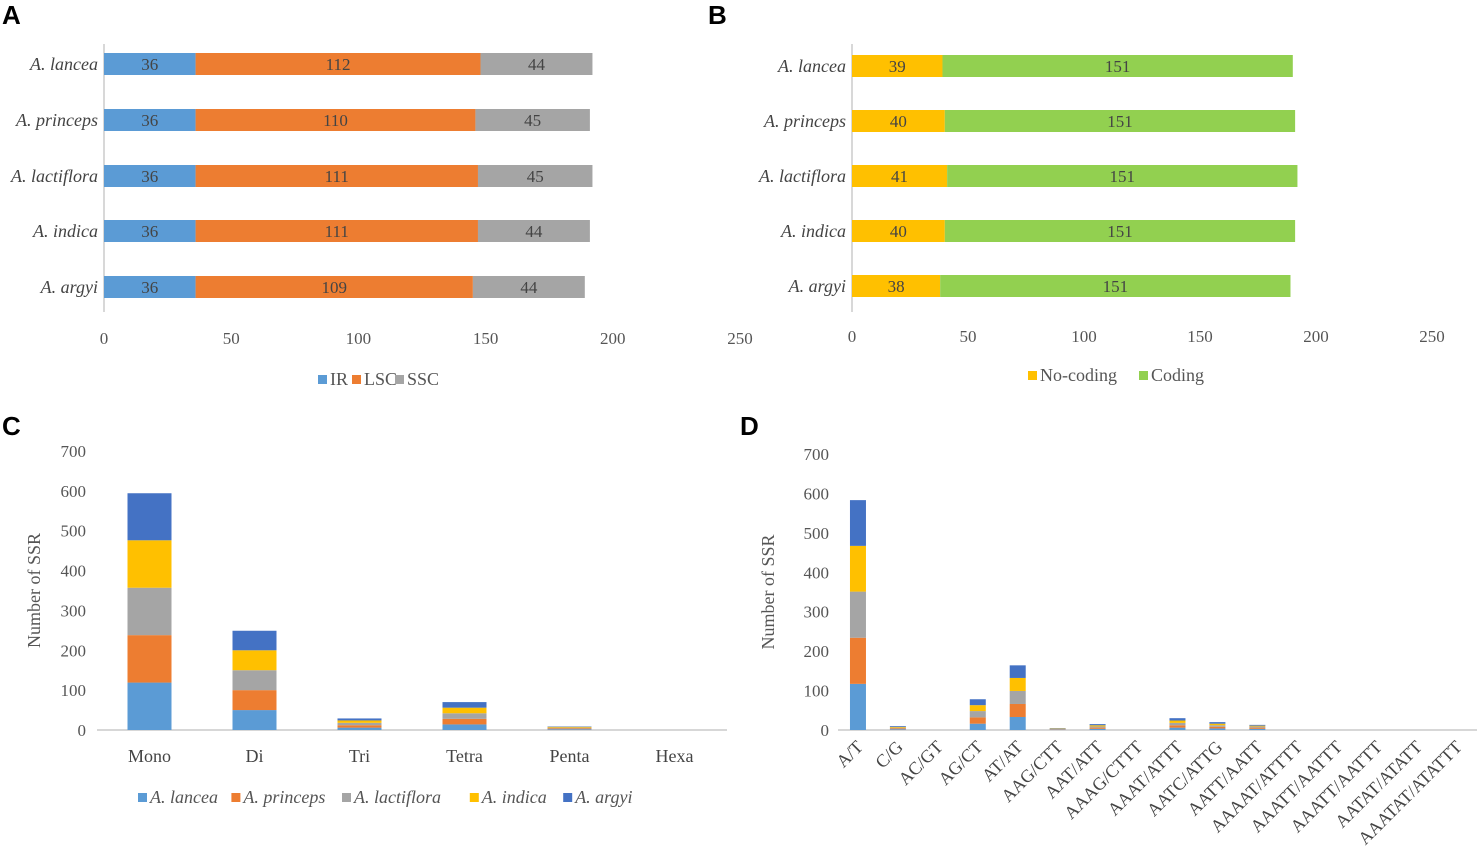 The height and width of the screenshot is (854, 1477). Describe the element at coordinates (977, 726) in the screenshot. I see `bar-a-lancea-ag-ct` at that location.